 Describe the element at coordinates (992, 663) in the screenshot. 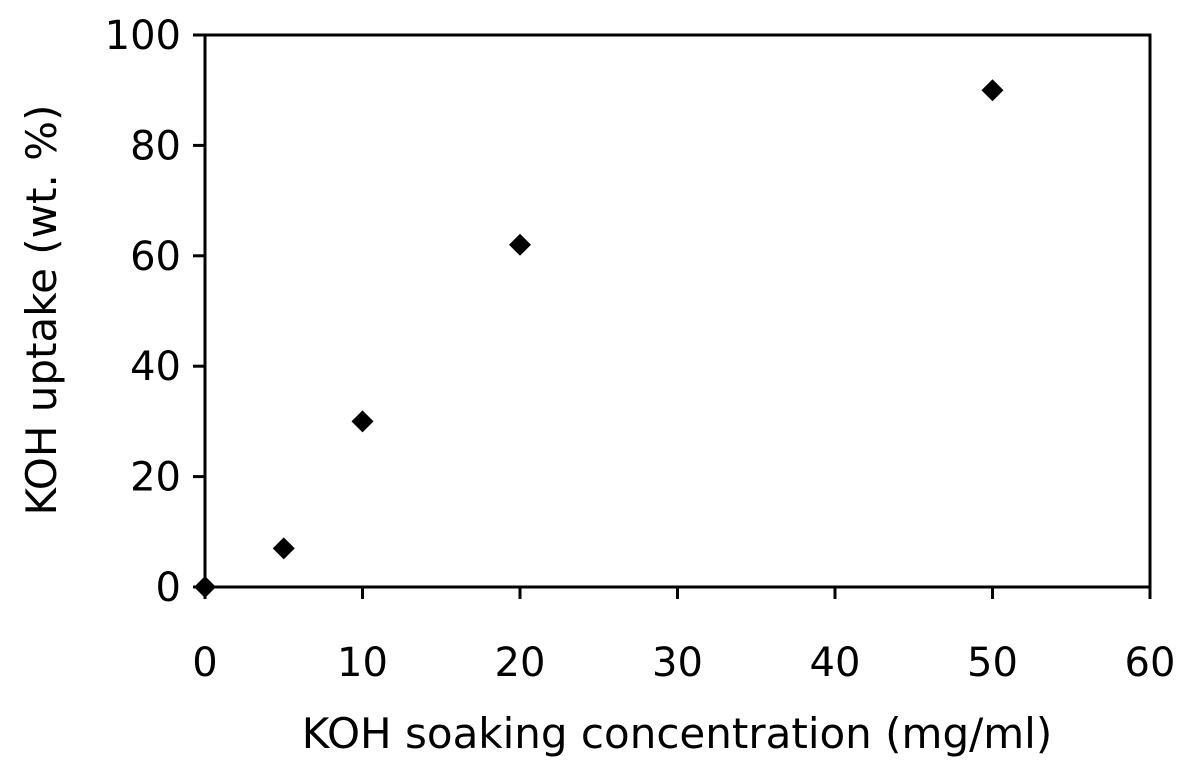

I see `x-tick-label: 50` at that location.